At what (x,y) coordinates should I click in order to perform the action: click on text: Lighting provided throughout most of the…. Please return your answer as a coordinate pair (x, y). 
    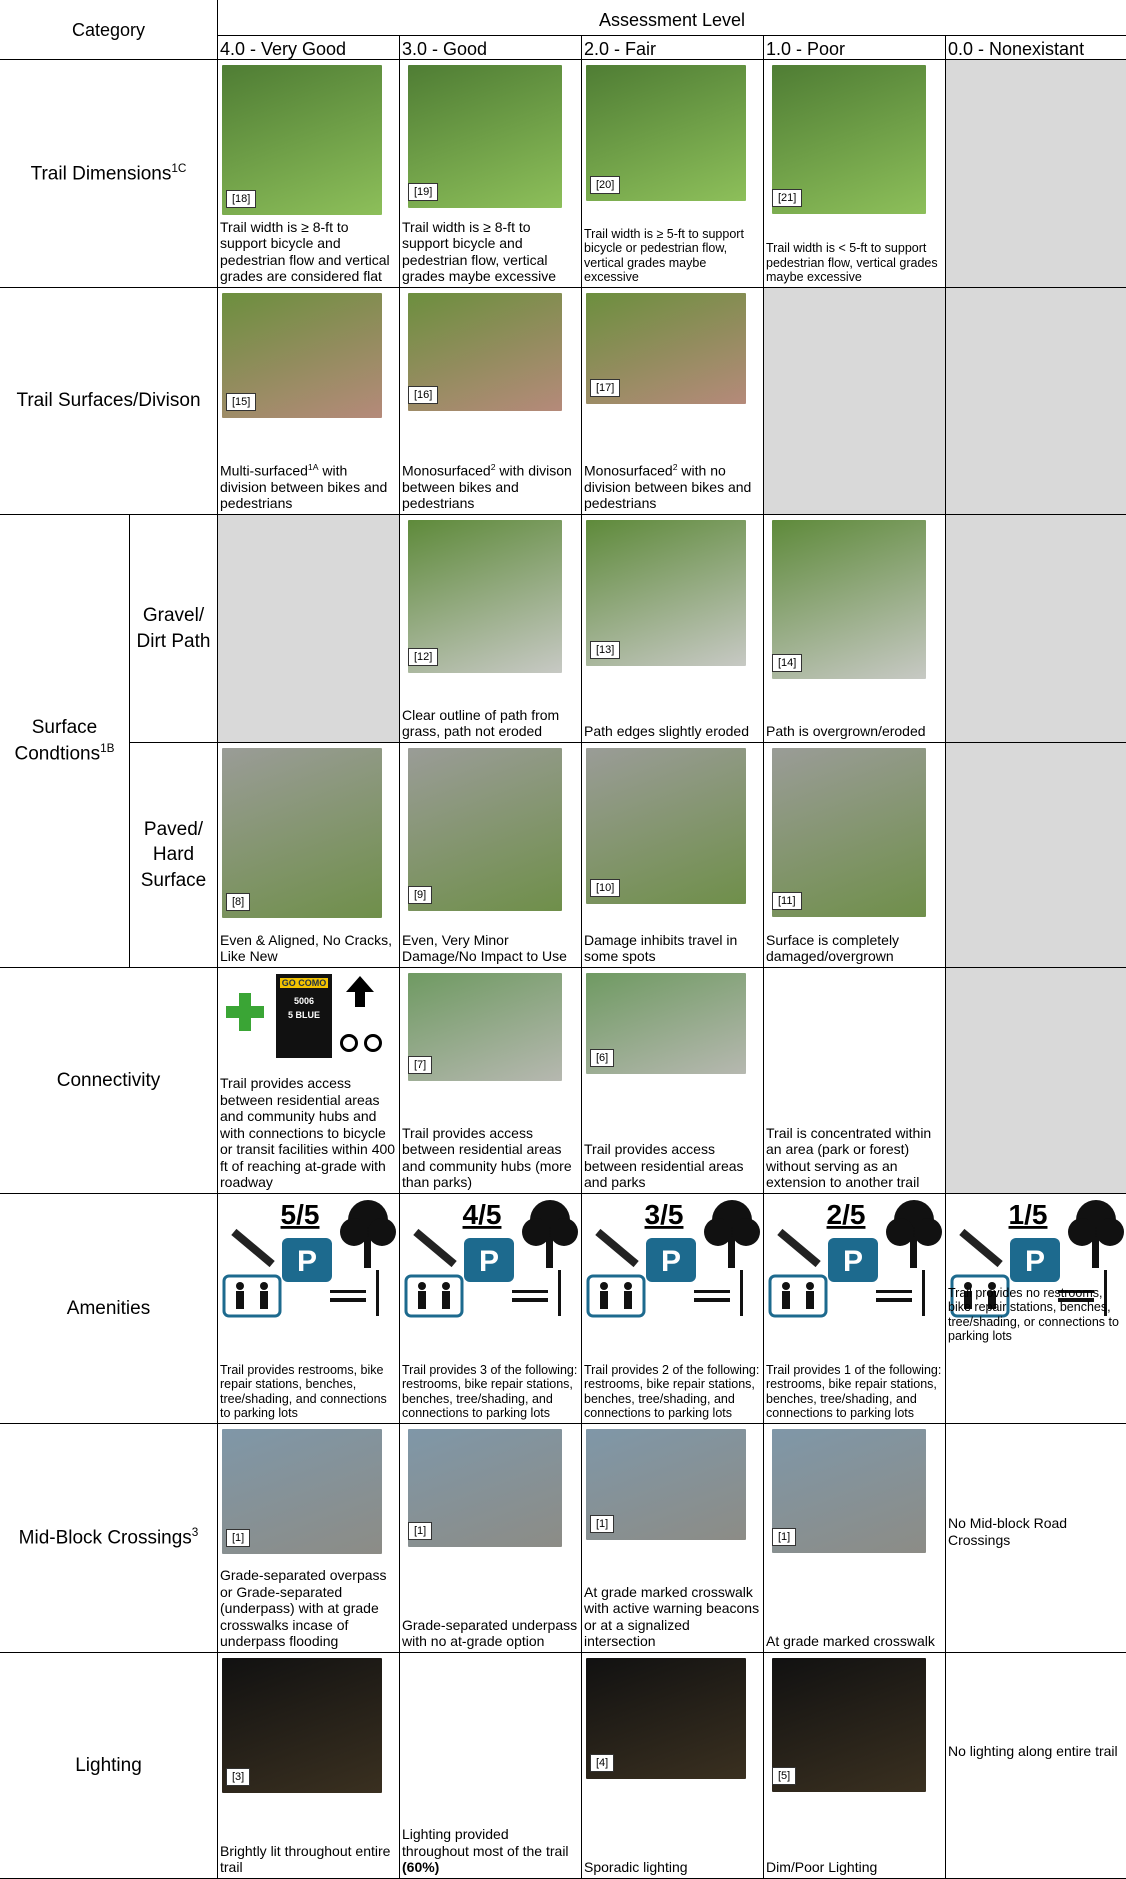
    Looking at the image, I should click on (485, 1842).